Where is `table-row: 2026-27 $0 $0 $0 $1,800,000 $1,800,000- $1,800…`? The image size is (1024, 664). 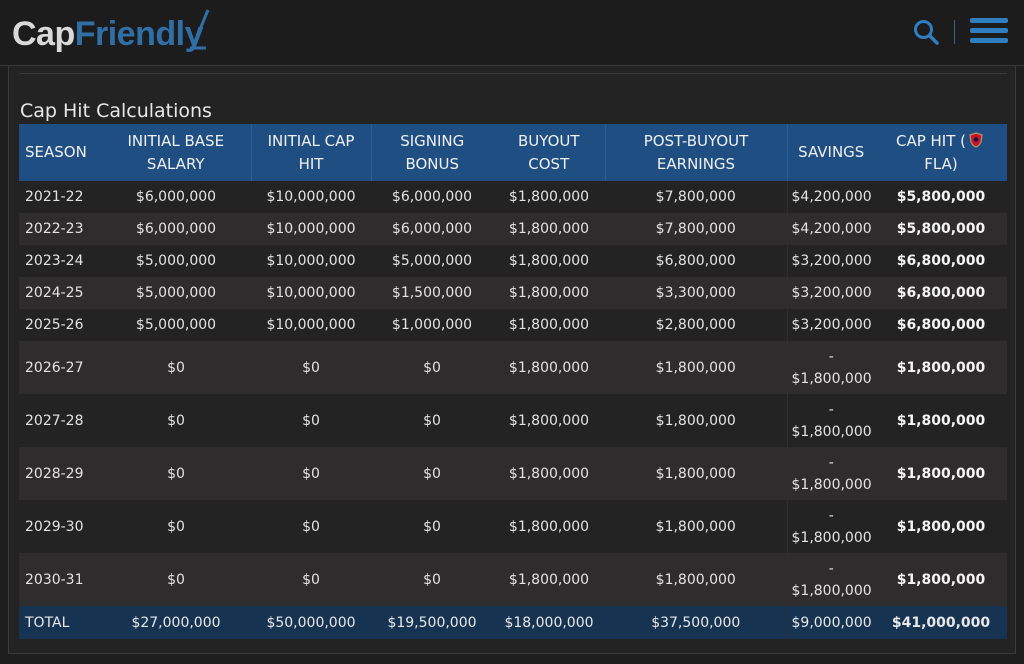 table-row: 2026-27 $0 $0 $0 $1,800,000 $1,800,000- $1,800… is located at coordinates (513, 367).